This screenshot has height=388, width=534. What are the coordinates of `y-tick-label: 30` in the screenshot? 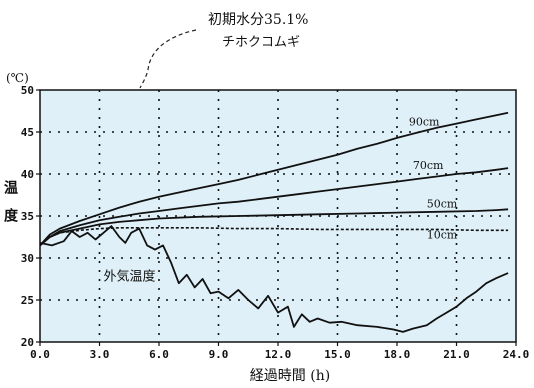 It's located at (27, 258).